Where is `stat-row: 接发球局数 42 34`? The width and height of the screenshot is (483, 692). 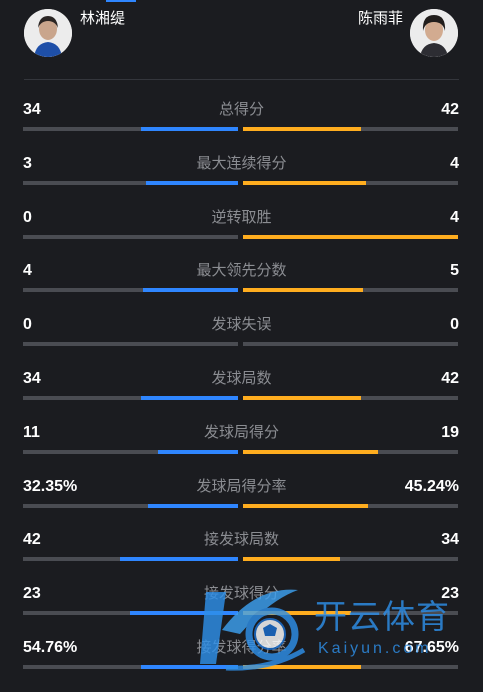 stat-row: 接发球局数 42 34 is located at coordinates (241, 557).